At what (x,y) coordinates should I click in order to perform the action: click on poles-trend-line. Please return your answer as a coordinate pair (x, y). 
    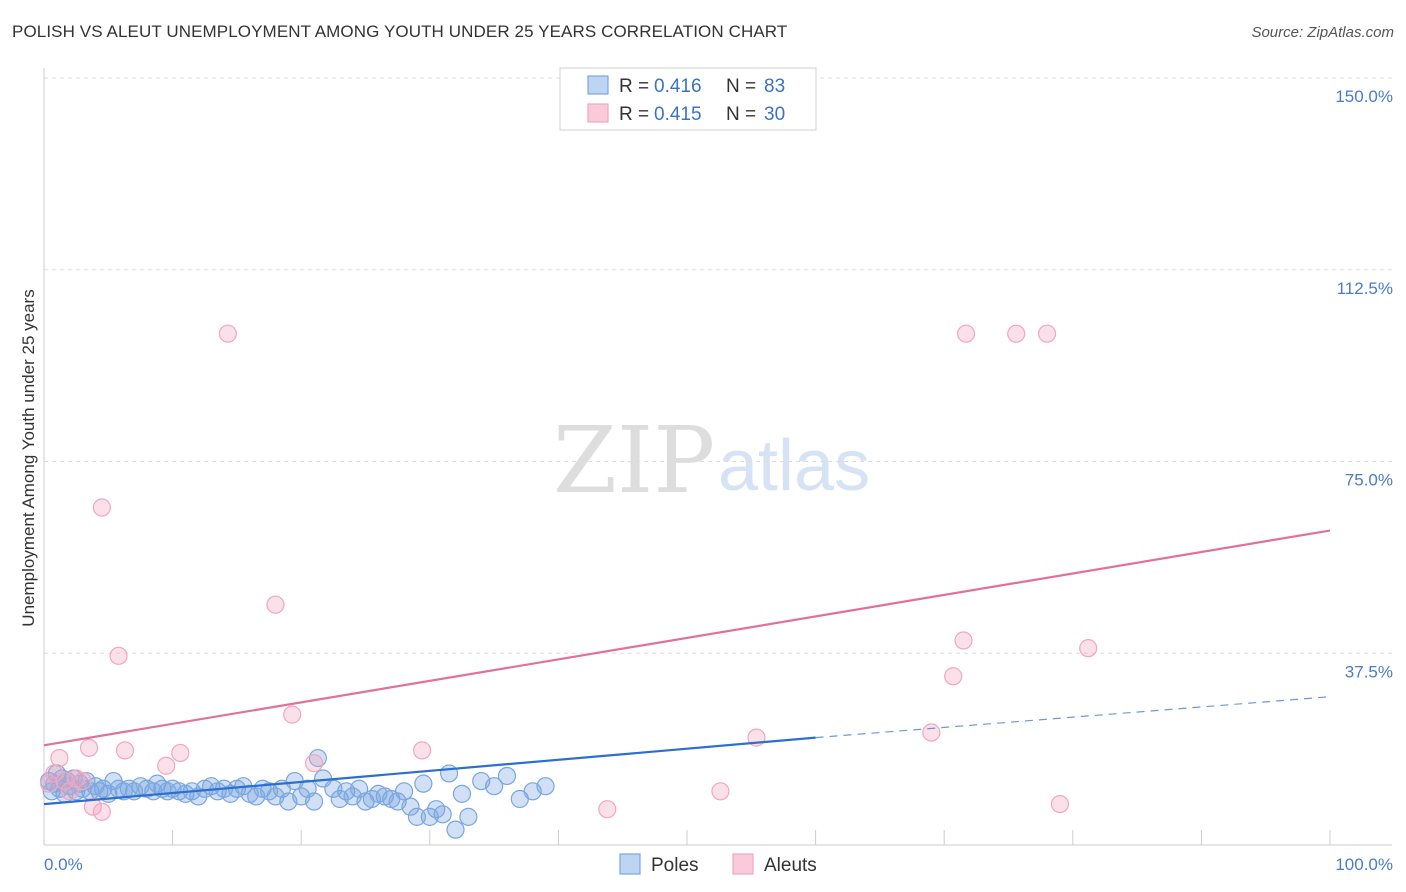
    Looking at the image, I should click on (429, 771).